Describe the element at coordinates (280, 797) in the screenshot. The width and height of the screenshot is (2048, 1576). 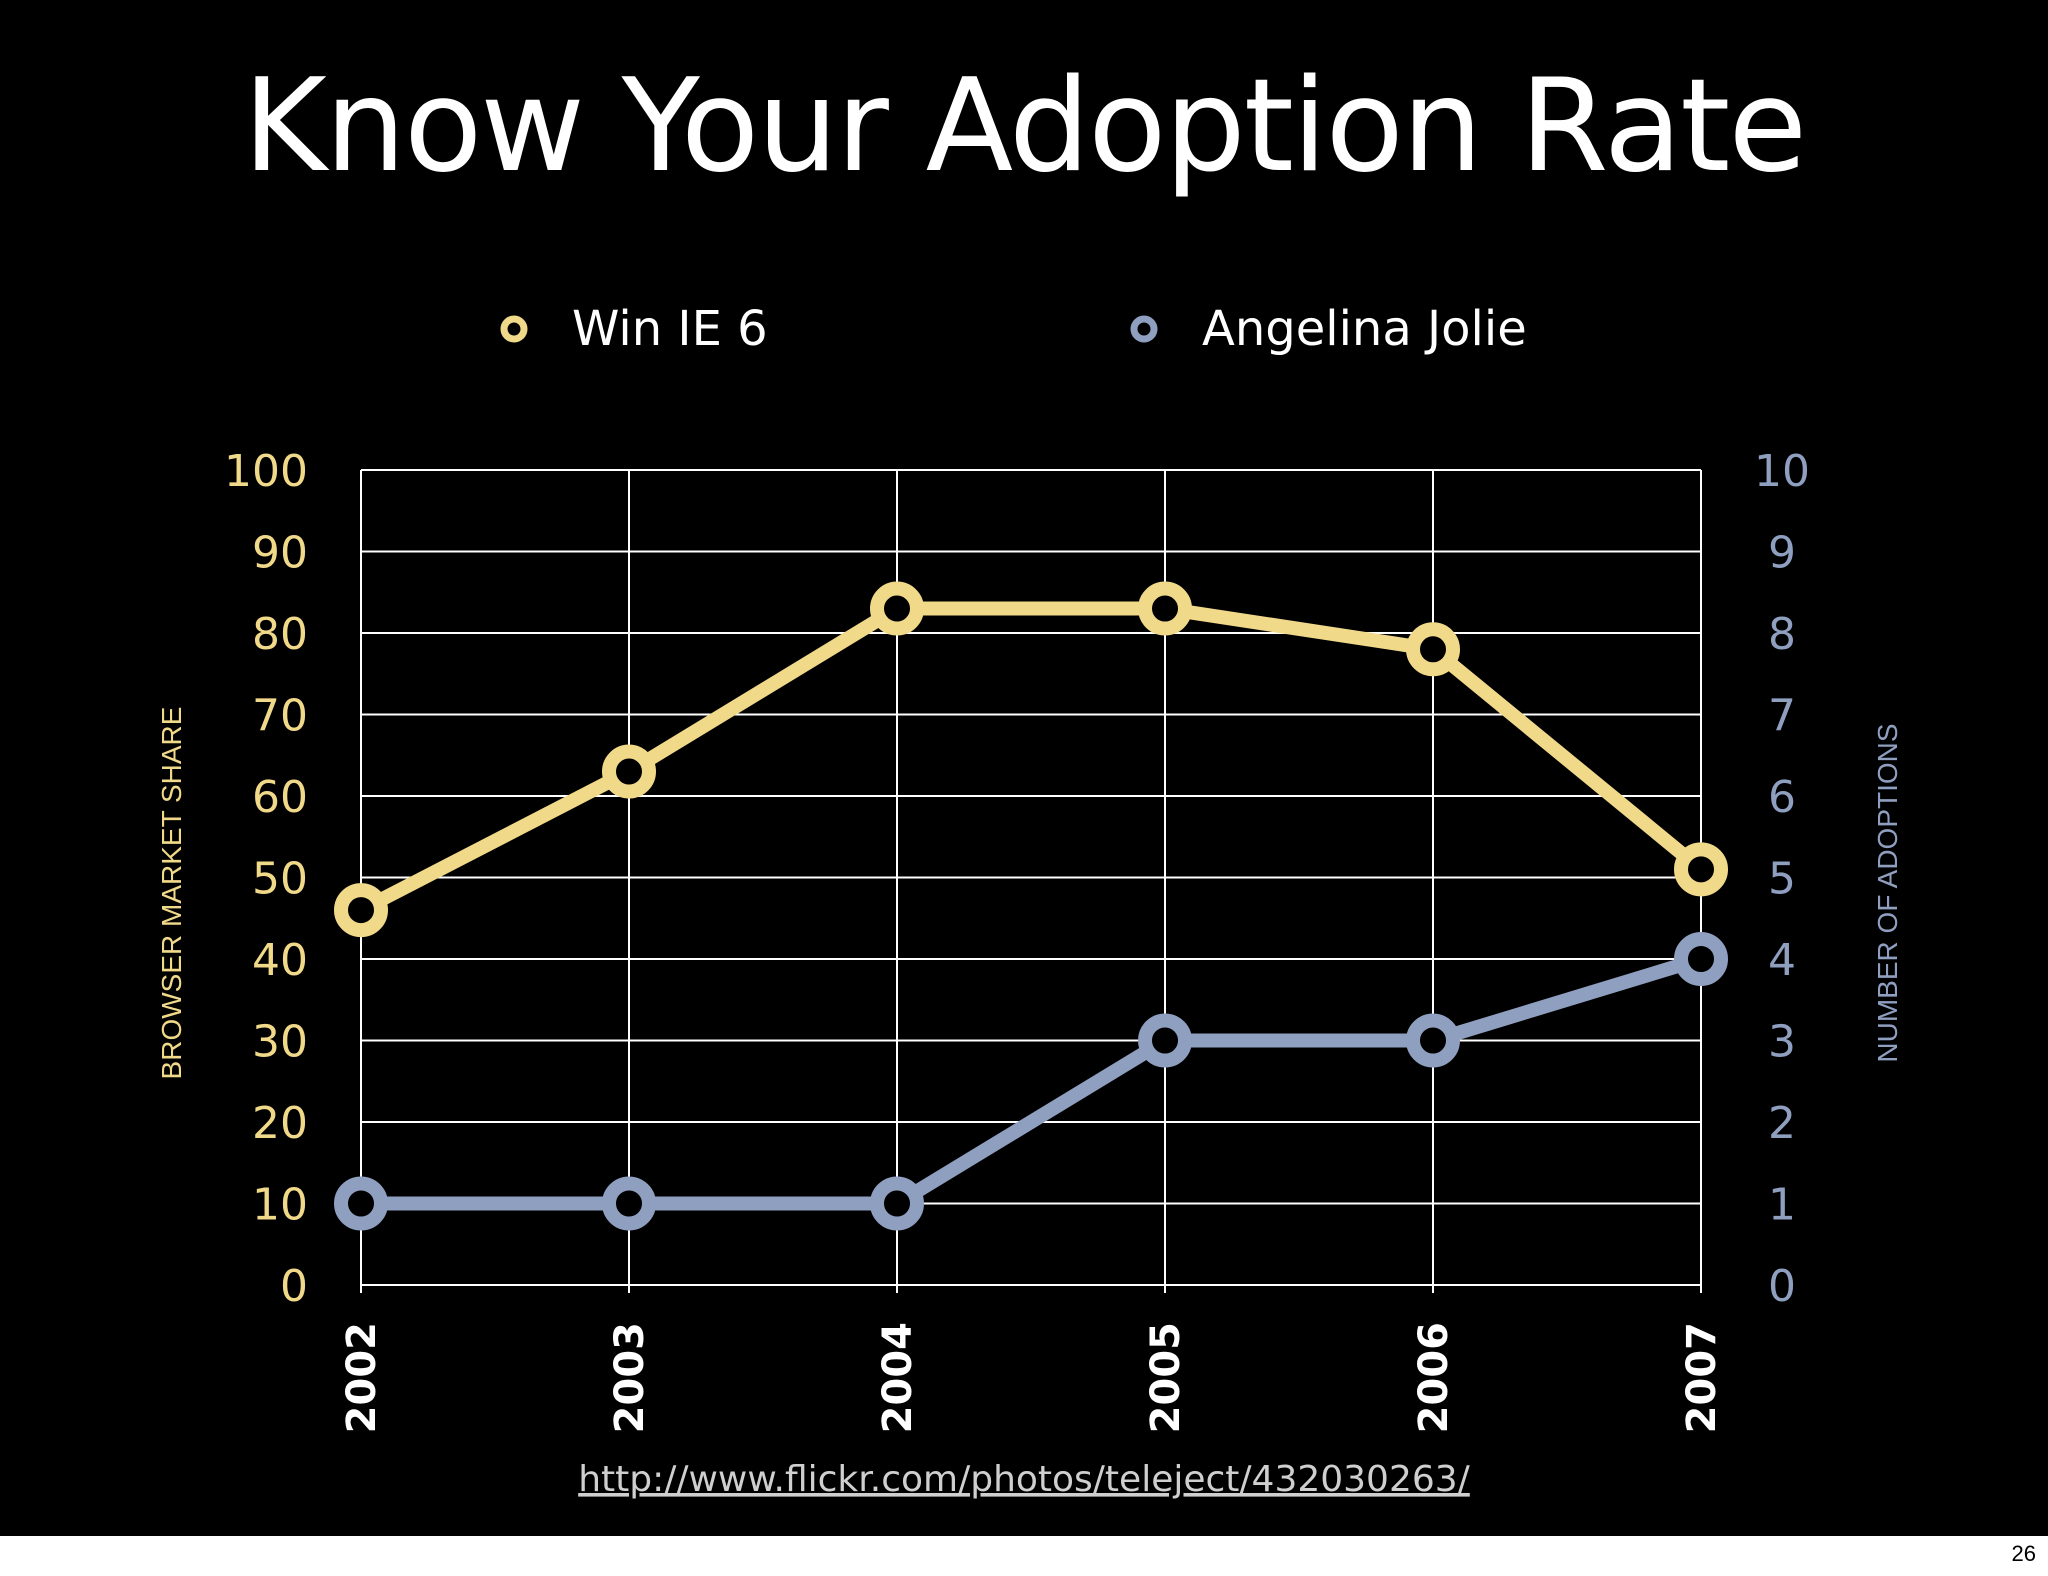
I see `y-tick-left: 60` at that location.